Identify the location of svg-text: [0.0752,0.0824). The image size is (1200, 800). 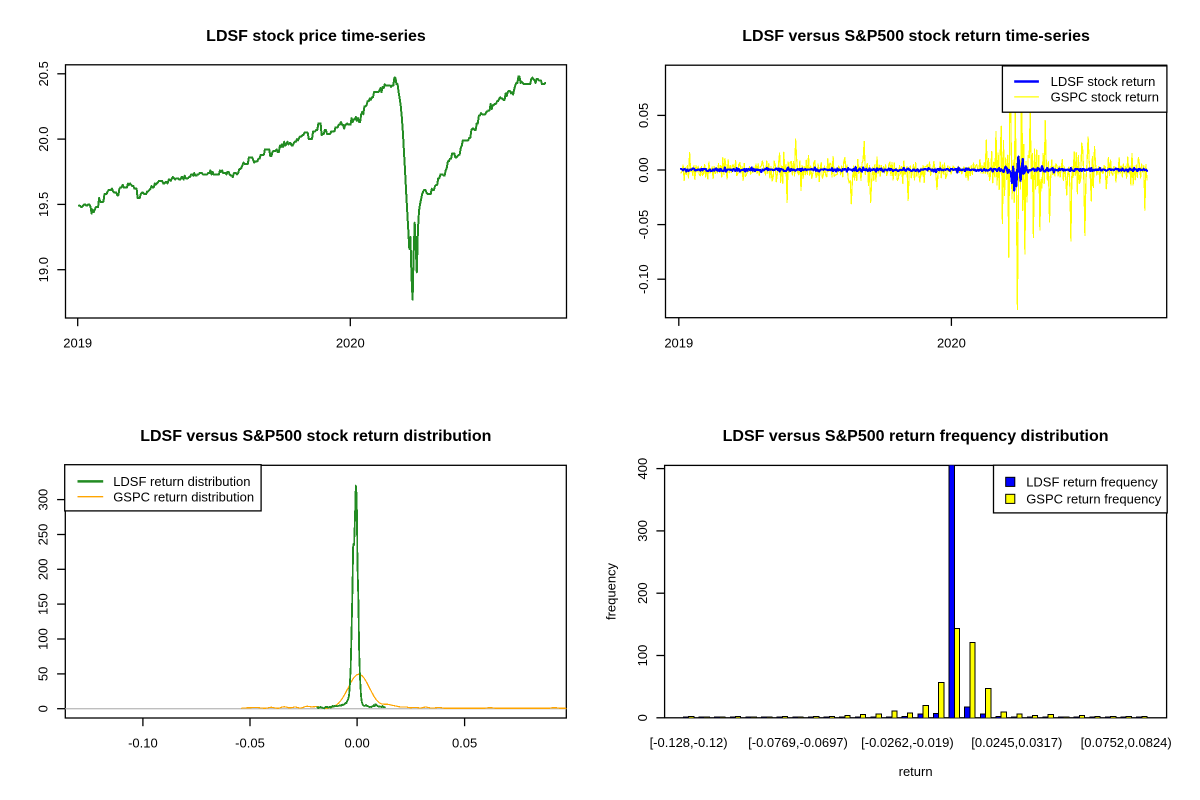
(1126, 742).